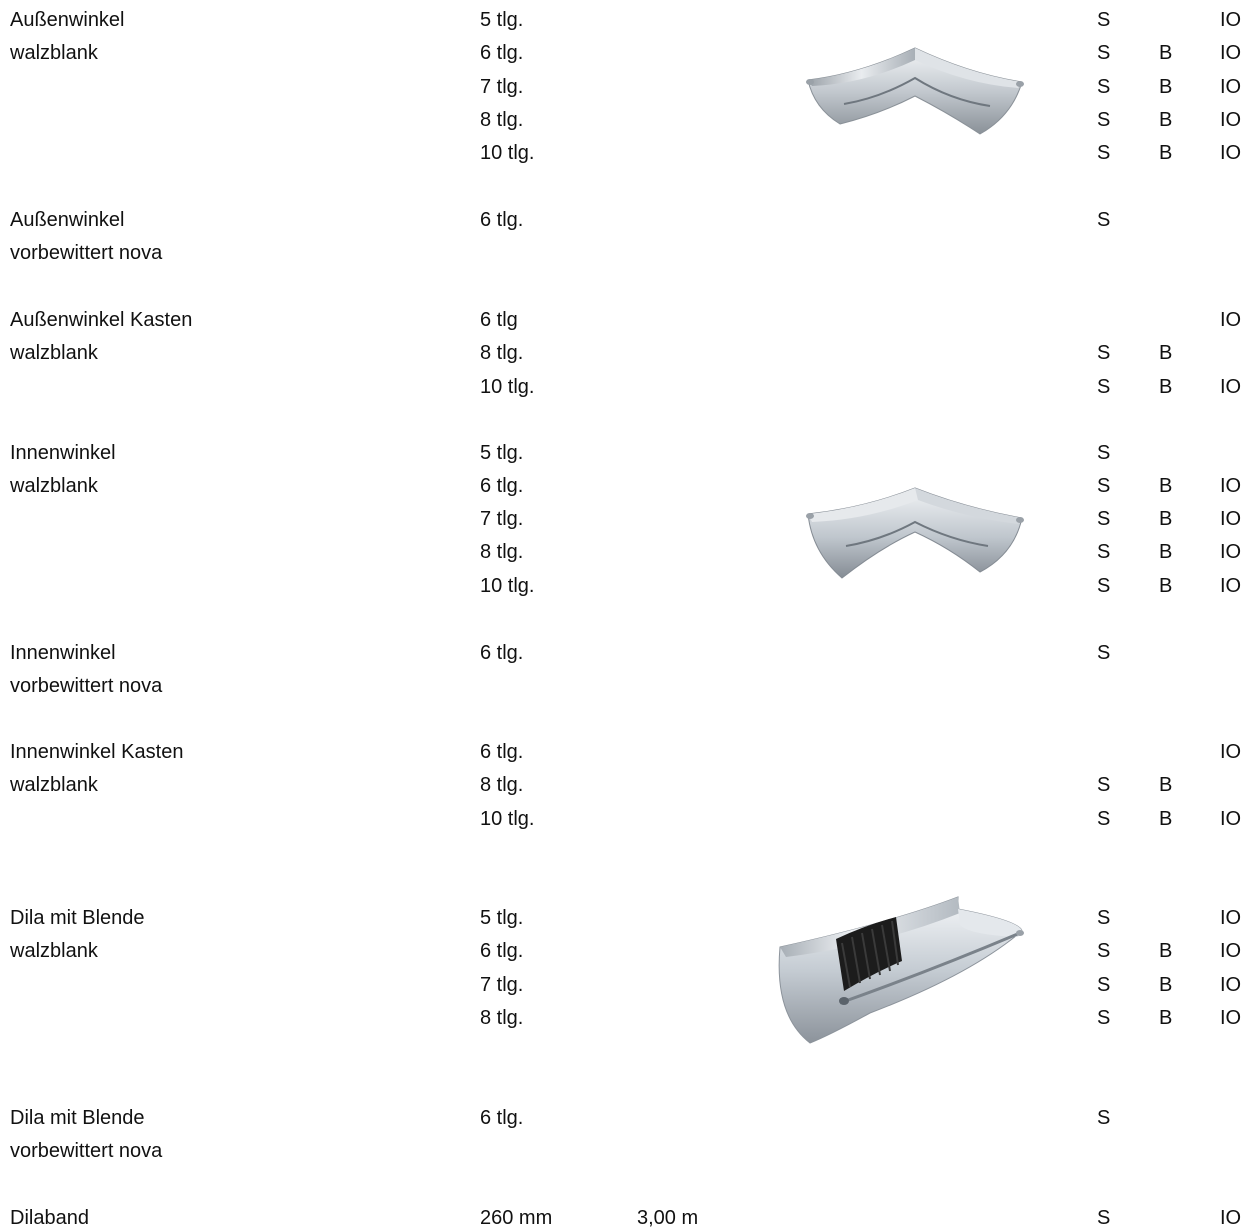 This screenshot has width=1253, height=1232. What do you see at coordinates (915, 91) in the screenshot?
I see `outer-corner-gutter-icon` at bounding box center [915, 91].